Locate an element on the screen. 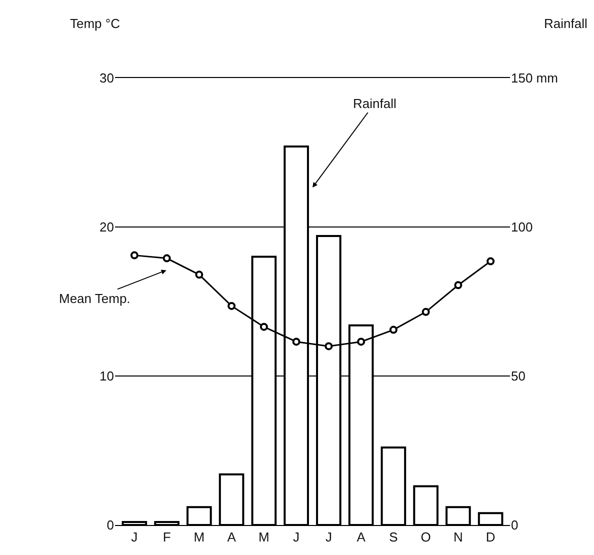 The width and height of the screenshot is (594, 555). y-tick-label: 30 is located at coordinates (107, 78).